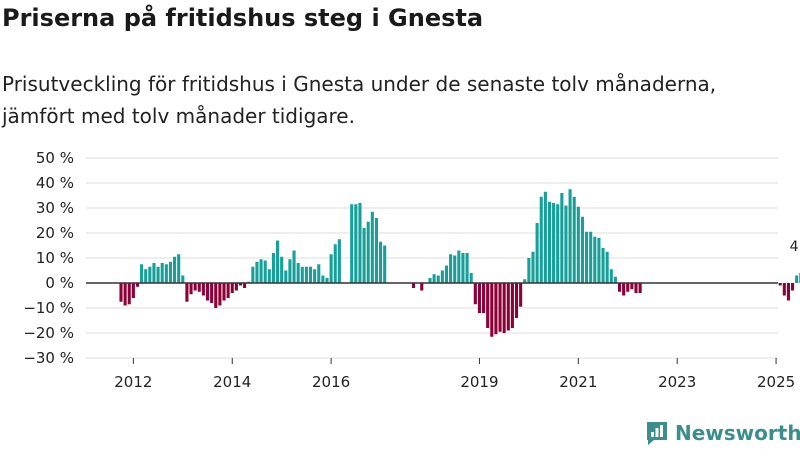  I want to click on newsworthy-logo-icon, so click(657, 433).